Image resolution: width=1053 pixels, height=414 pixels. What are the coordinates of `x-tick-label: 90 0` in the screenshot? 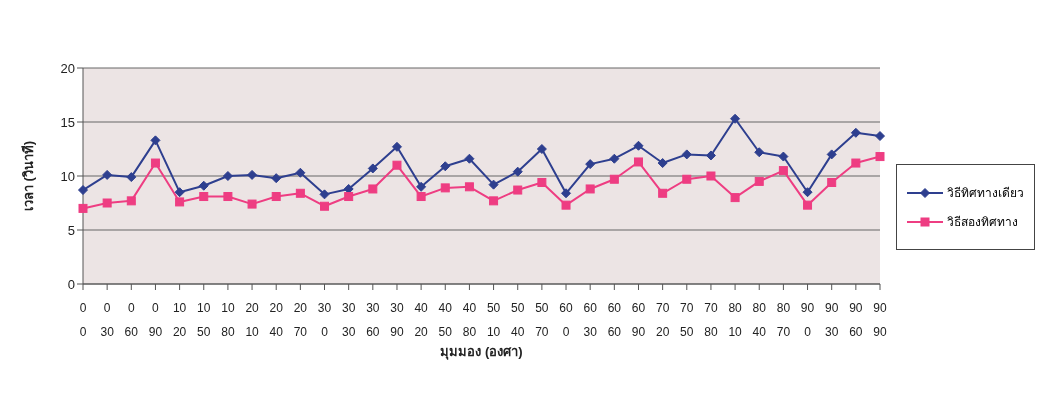 It's located at (807, 320).